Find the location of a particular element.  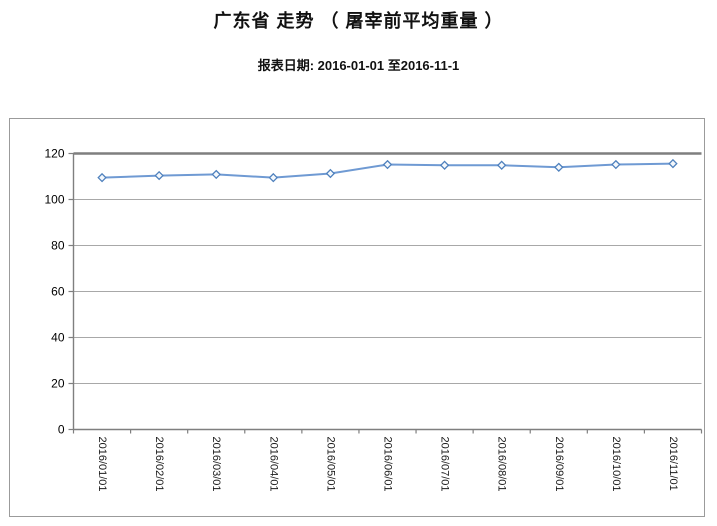

report-date-range: 报表日期: 2016-01-01 至2016-11-1 is located at coordinates (358, 65).